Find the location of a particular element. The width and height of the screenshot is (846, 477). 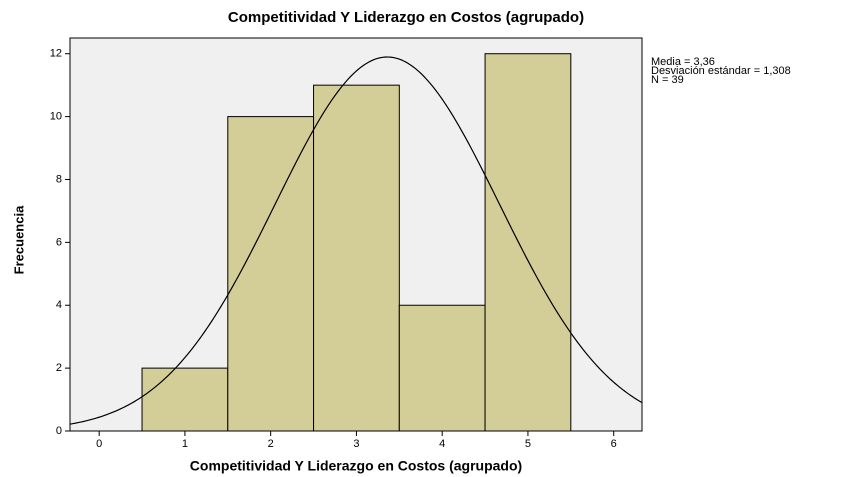

stats-label: N = 39 is located at coordinates (667, 80).